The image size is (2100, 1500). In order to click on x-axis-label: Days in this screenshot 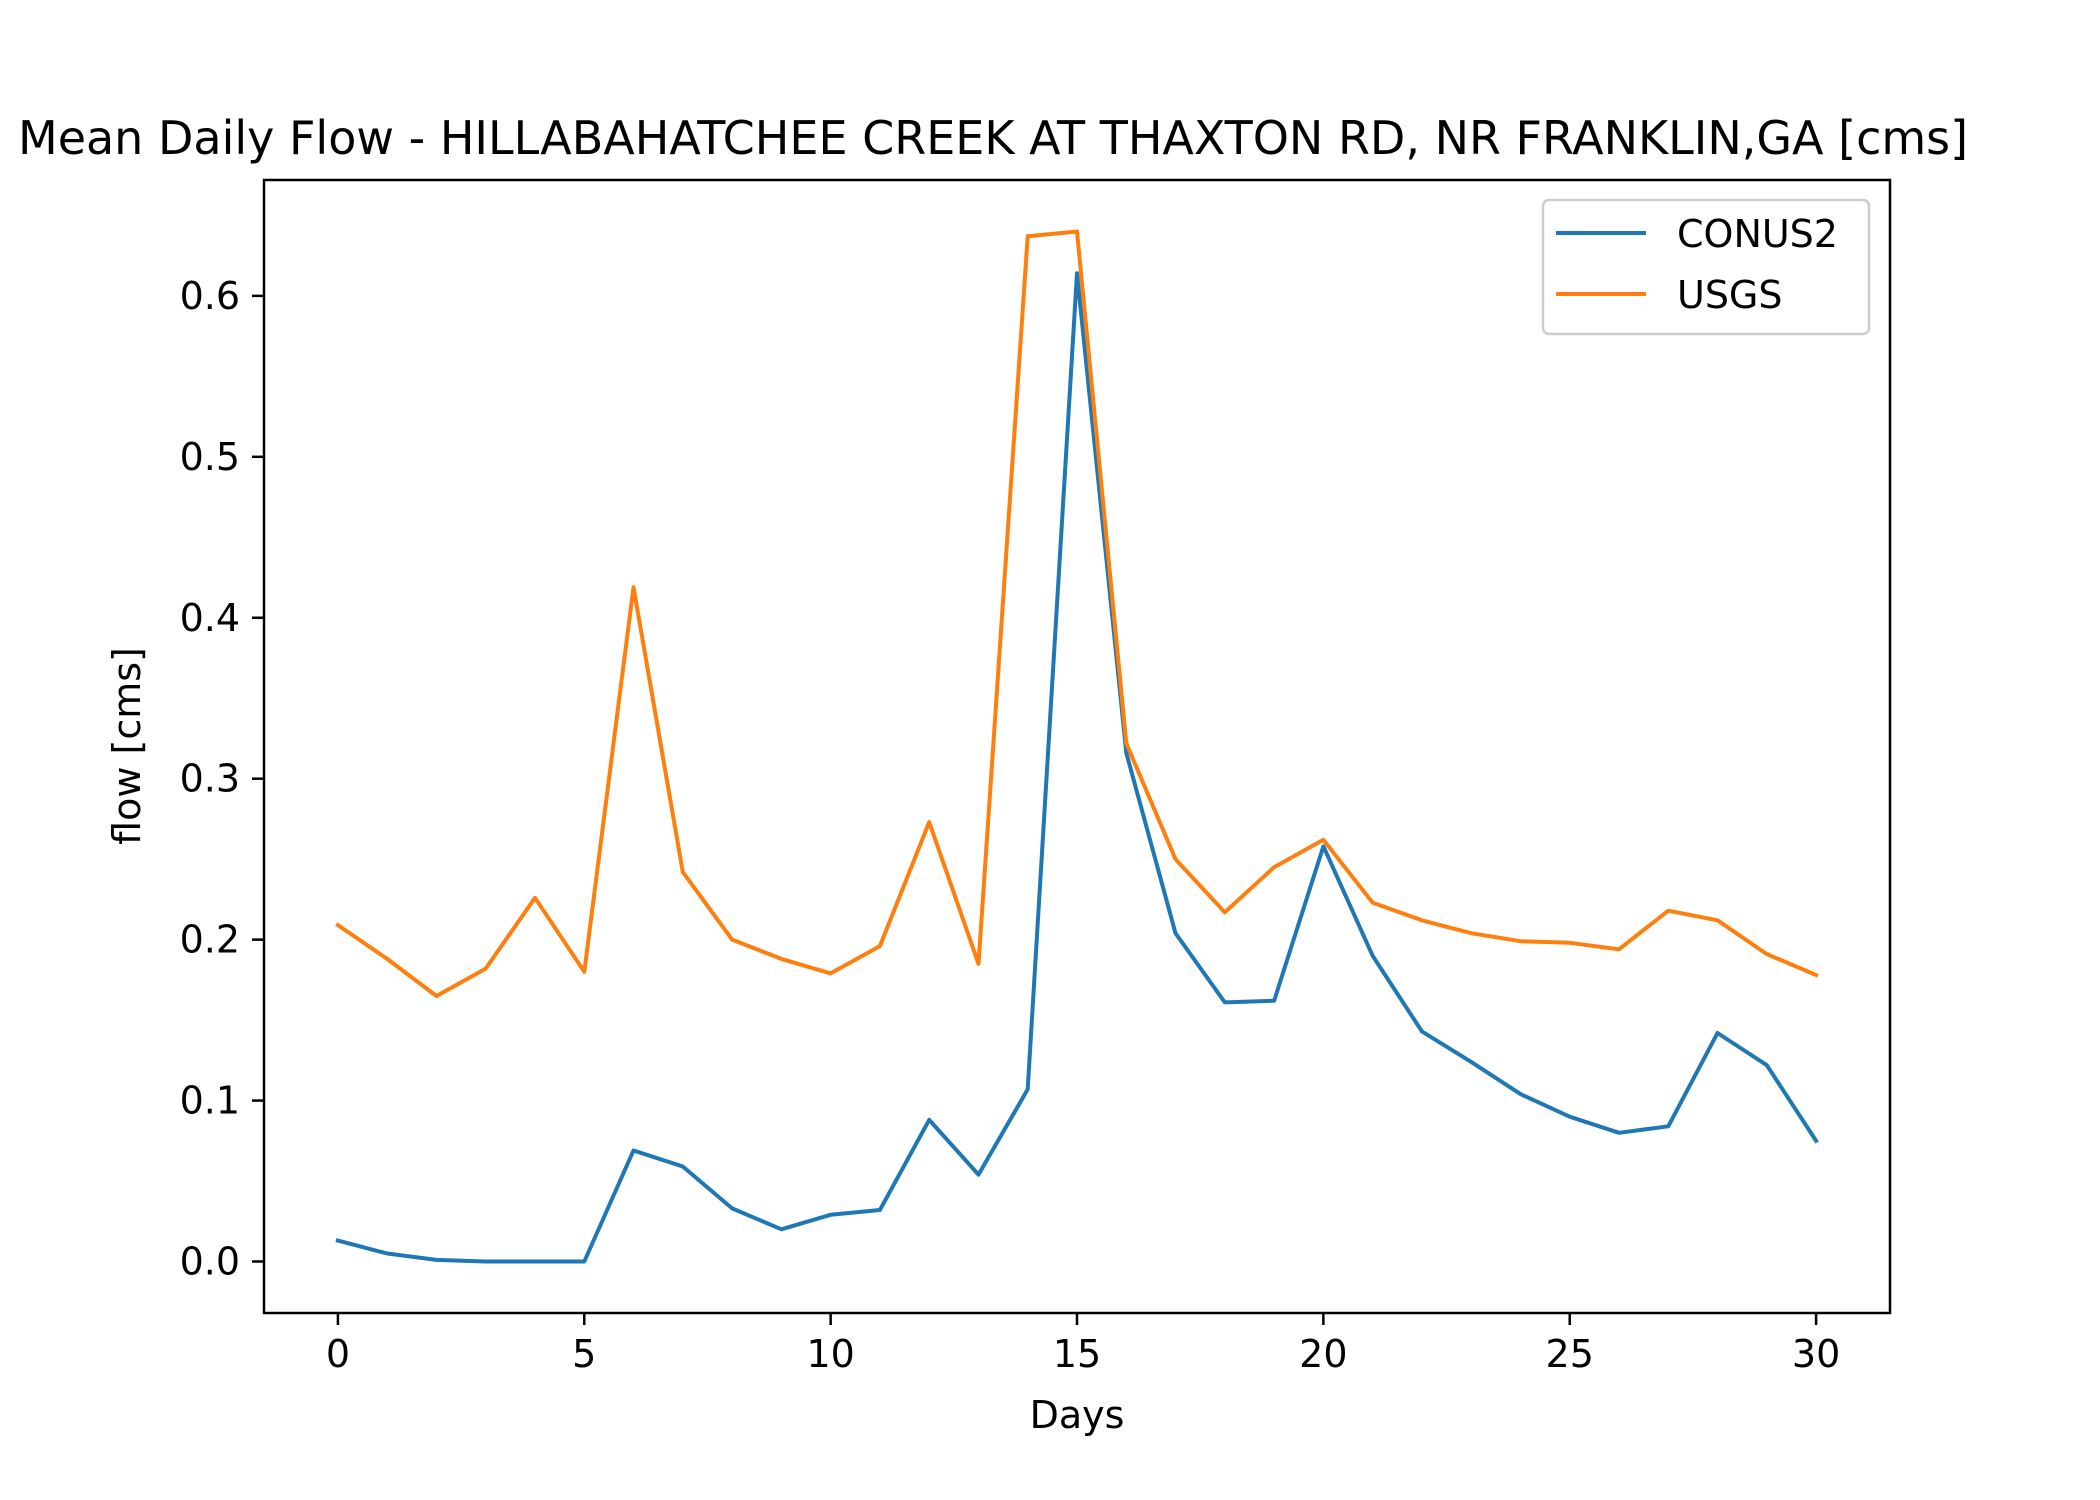, I will do `click(1077, 1415)`.